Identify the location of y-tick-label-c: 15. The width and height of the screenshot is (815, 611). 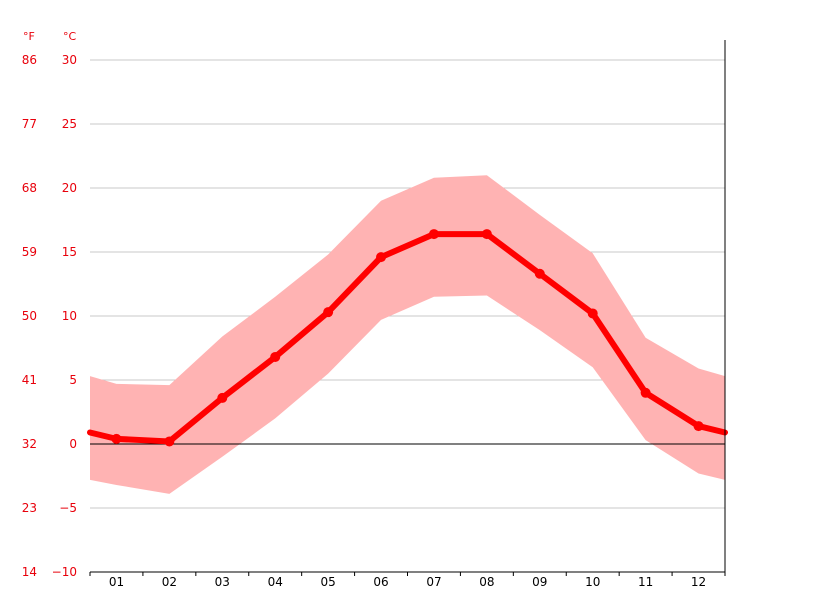
(69, 252).